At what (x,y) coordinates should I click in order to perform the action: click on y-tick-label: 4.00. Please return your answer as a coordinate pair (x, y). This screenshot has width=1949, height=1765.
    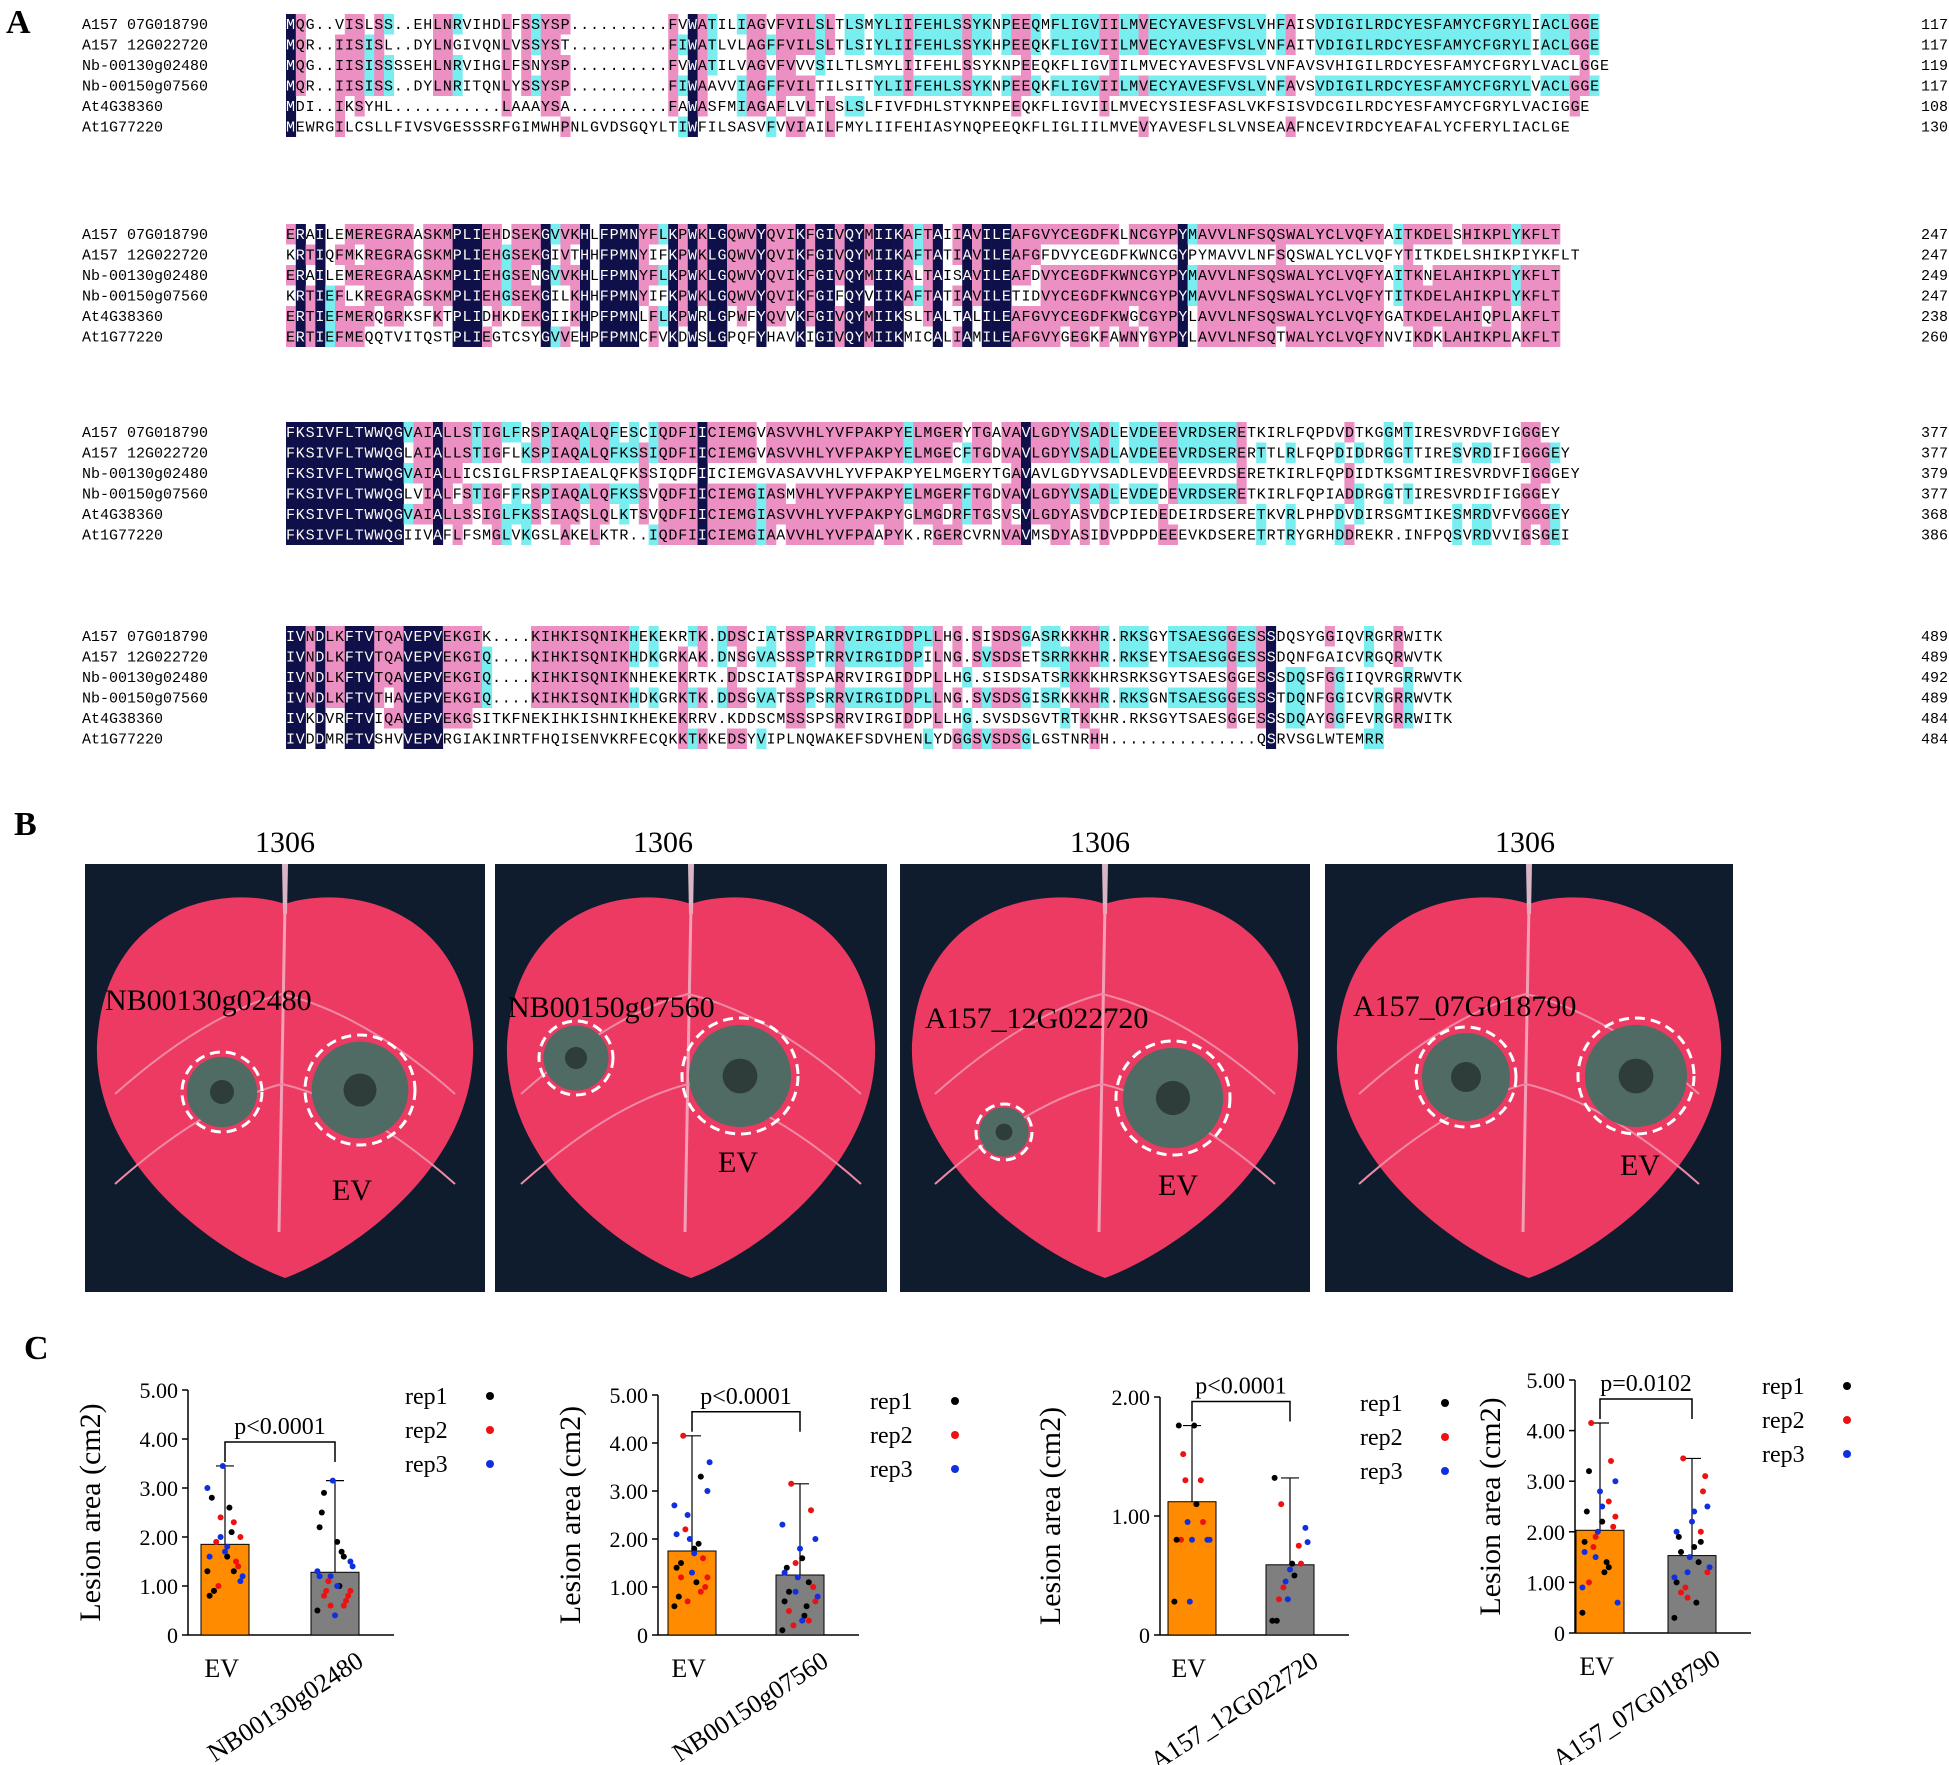
    Looking at the image, I should click on (1546, 1431).